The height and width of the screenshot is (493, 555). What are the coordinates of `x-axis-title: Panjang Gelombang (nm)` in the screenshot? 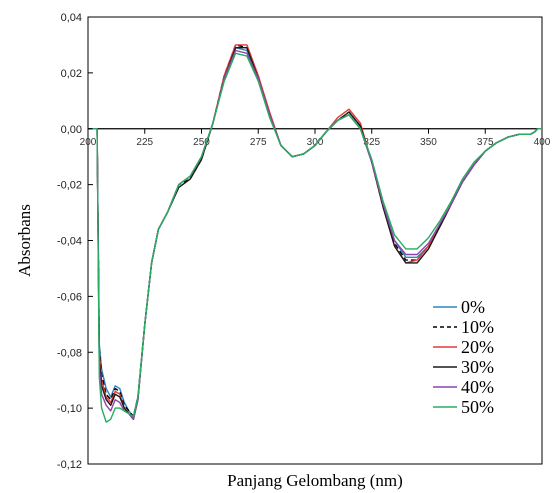 It's located at (315, 480).